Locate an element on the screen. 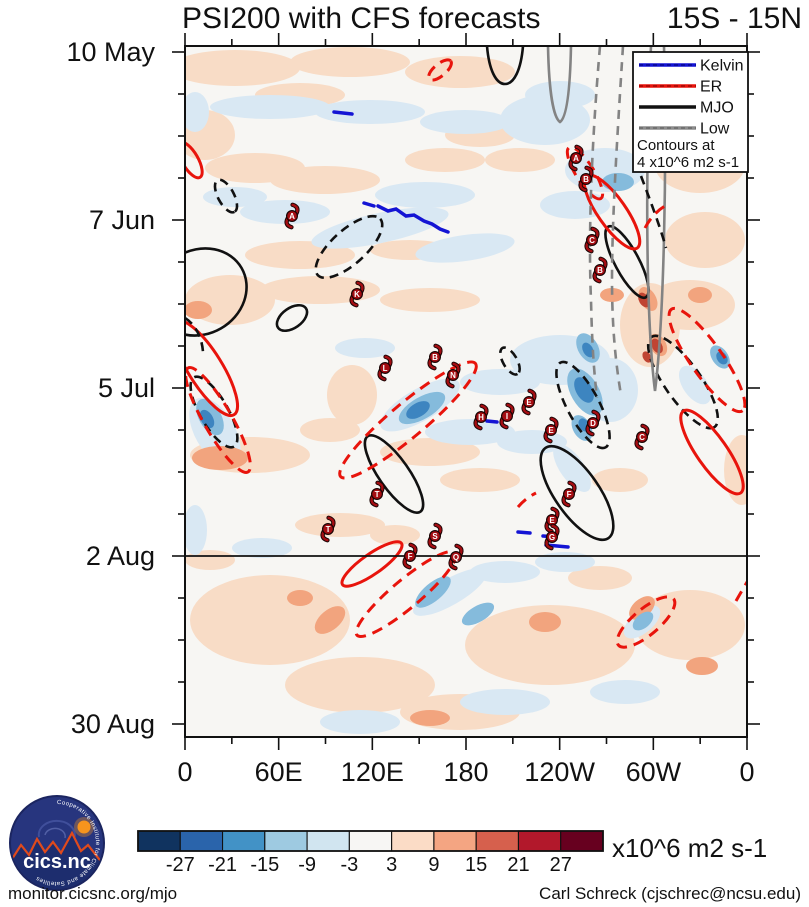 This screenshot has width=809, height=907. cyclone-letter: E is located at coordinates (552, 520).